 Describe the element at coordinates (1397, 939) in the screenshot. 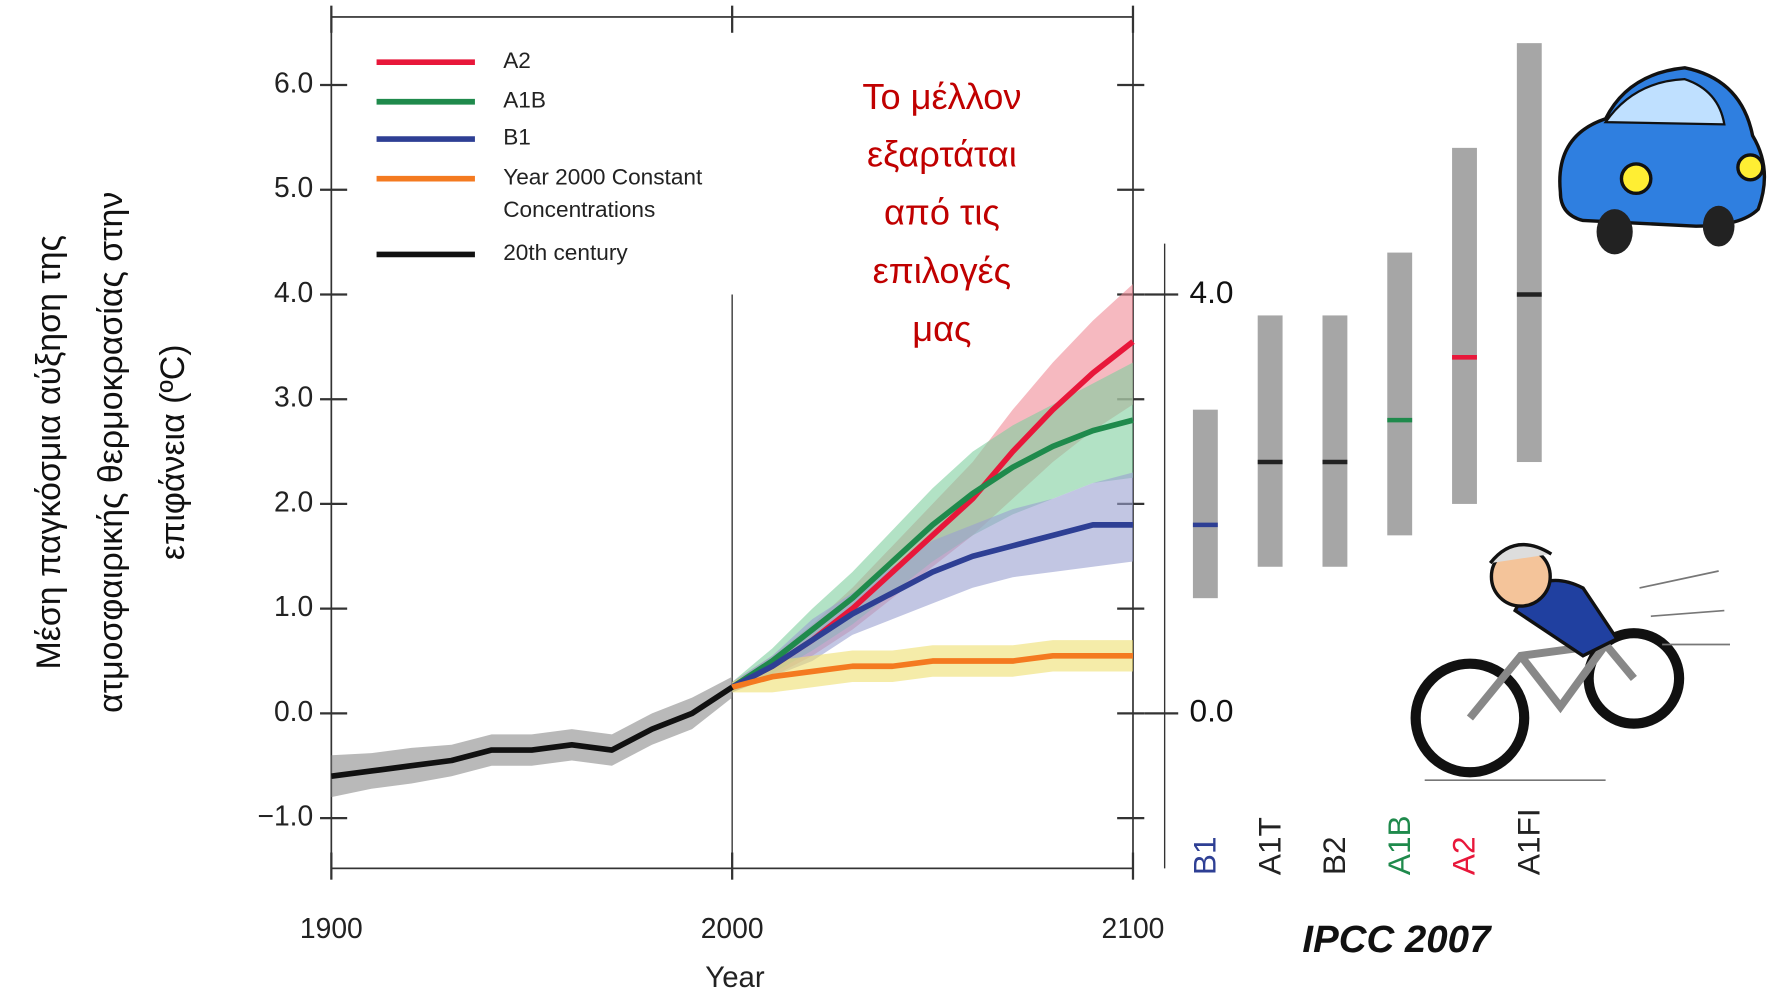

I see `source: IPCC 2007` at that location.